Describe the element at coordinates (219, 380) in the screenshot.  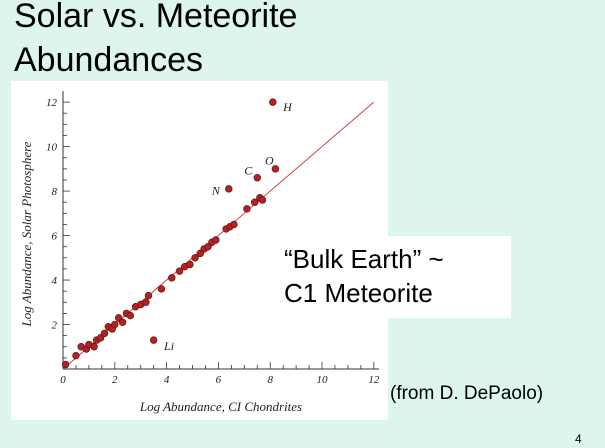
I see `x-tick-label: 6` at that location.